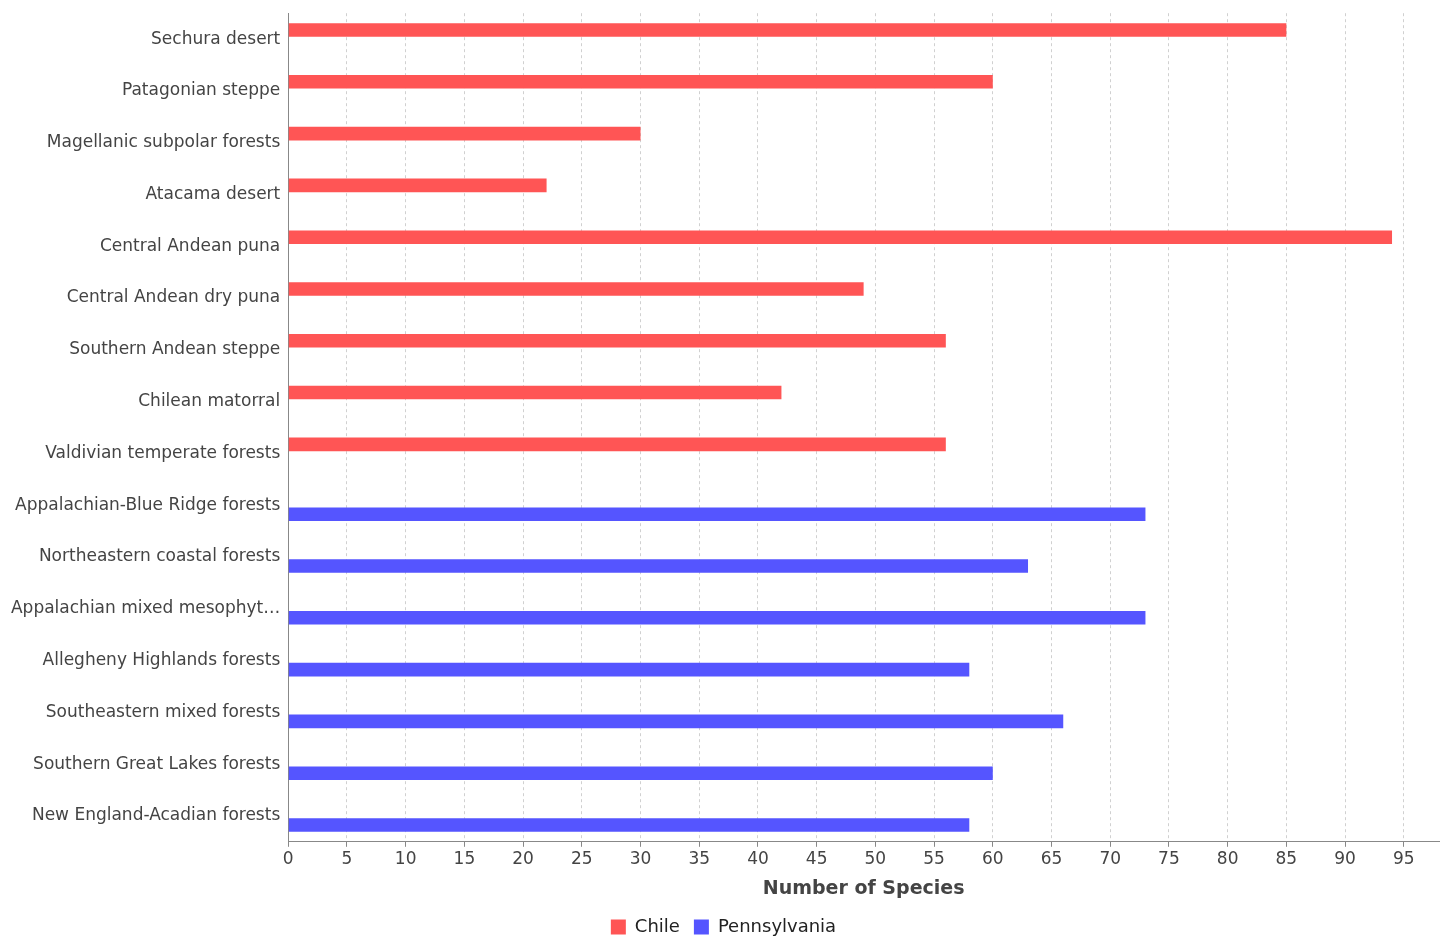  I want to click on x-tick-label: 35, so click(699, 858).